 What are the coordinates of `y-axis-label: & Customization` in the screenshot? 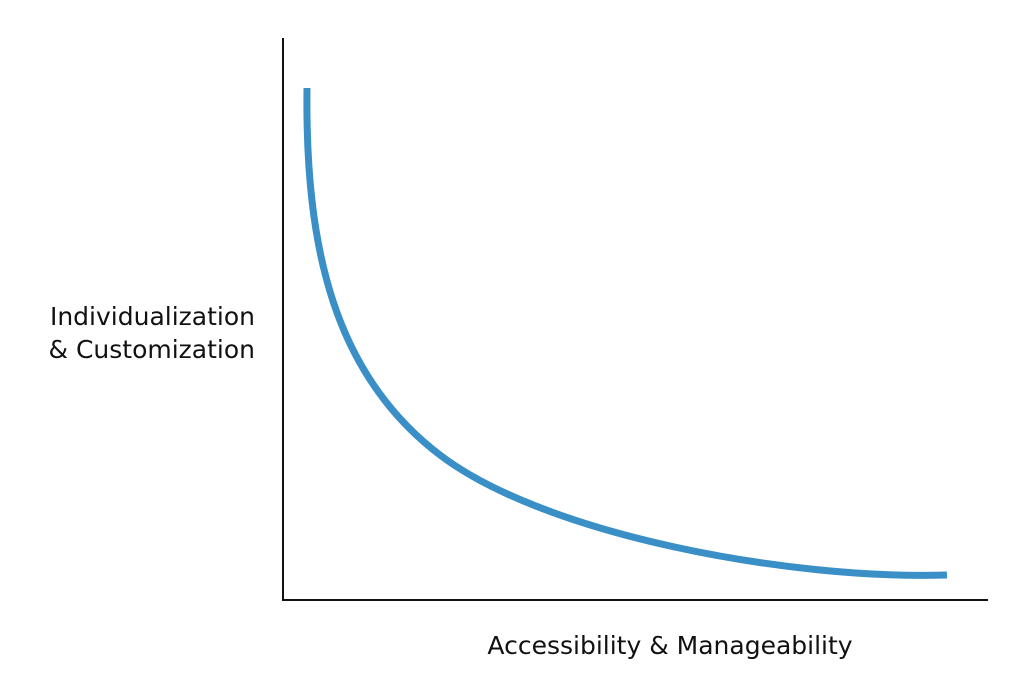 It's located at (152, 349).